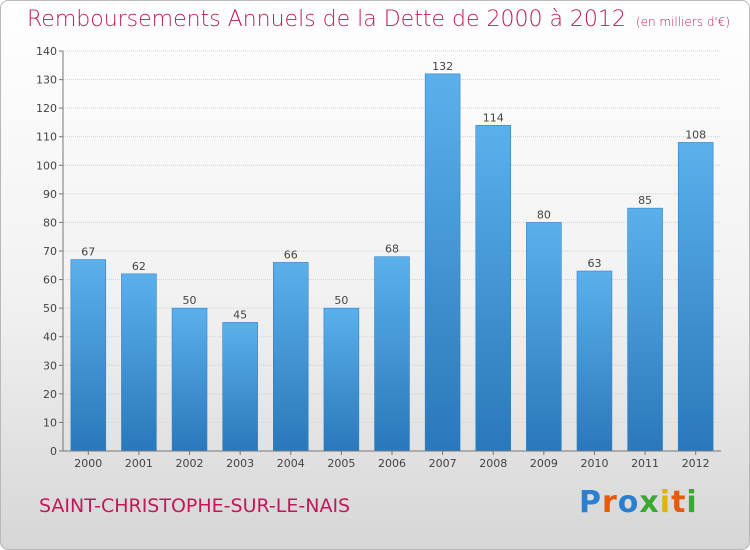 This screenshot has width=750, height=550. I want to click on data-label: 68, so click(392, 249).